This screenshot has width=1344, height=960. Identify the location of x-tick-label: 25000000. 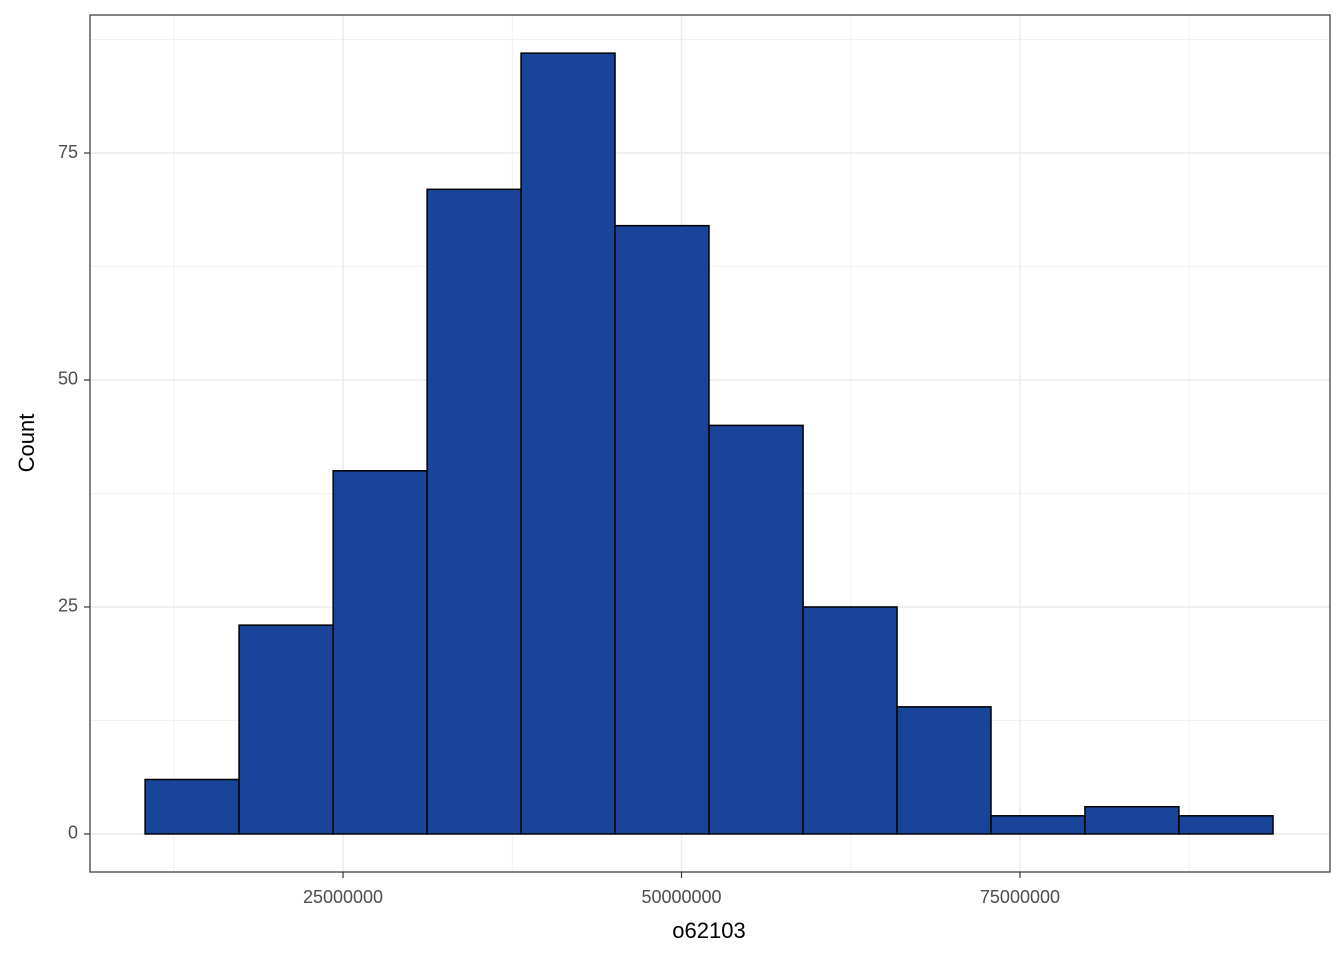
(343, 897).